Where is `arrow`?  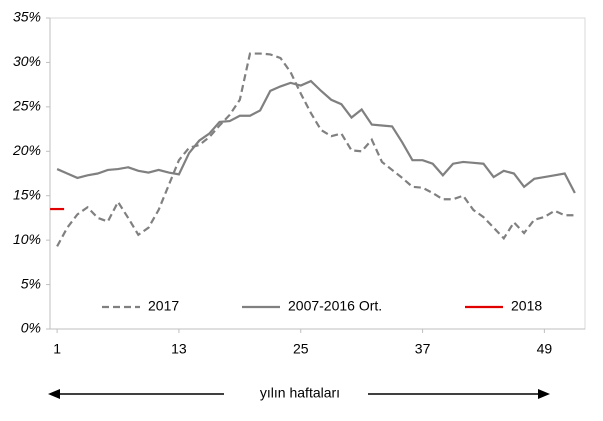 arrow is located at coordinates (299, 394).